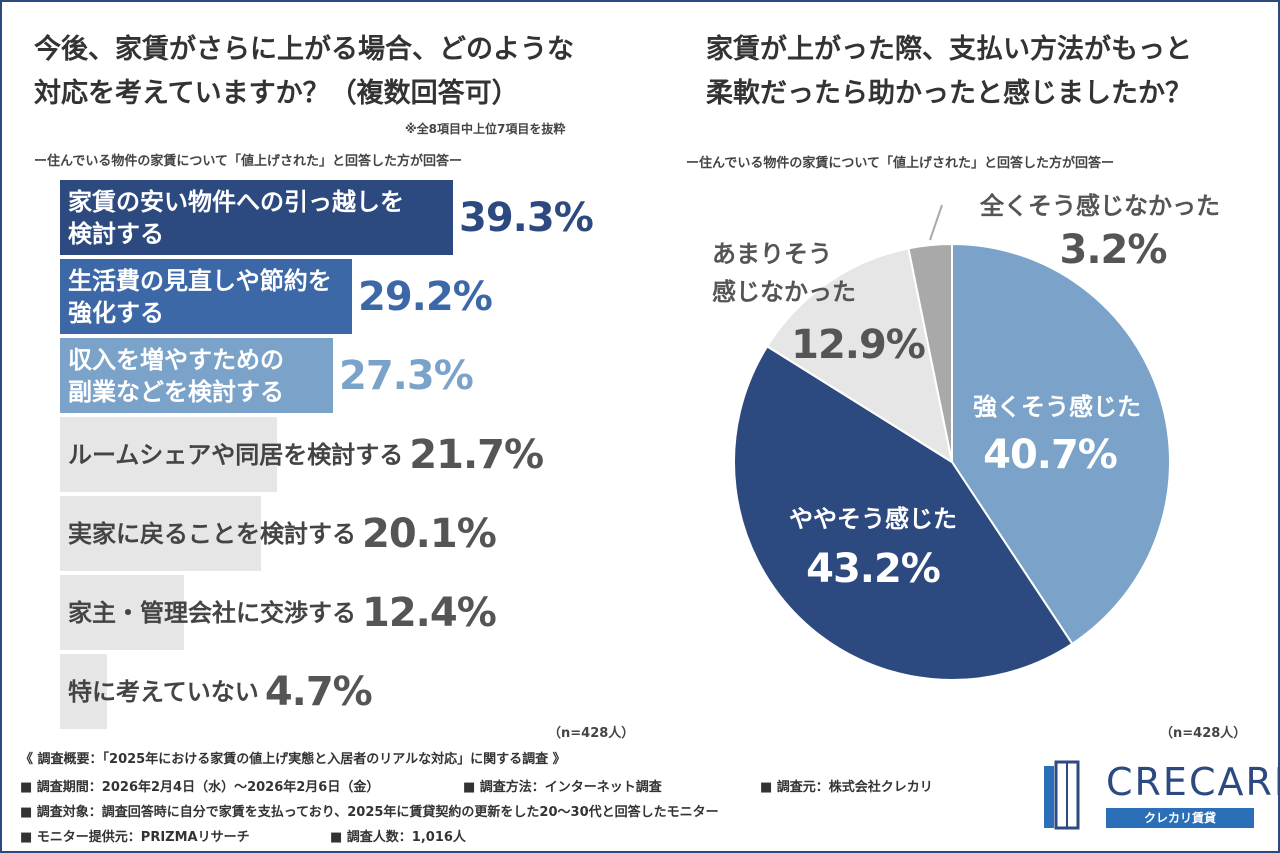  What do you see at coordinates (200, 296) in the screenshot?
I see `bar-label: 生活費の見直しや節約を 強化する` at bounding box center [200, 296].